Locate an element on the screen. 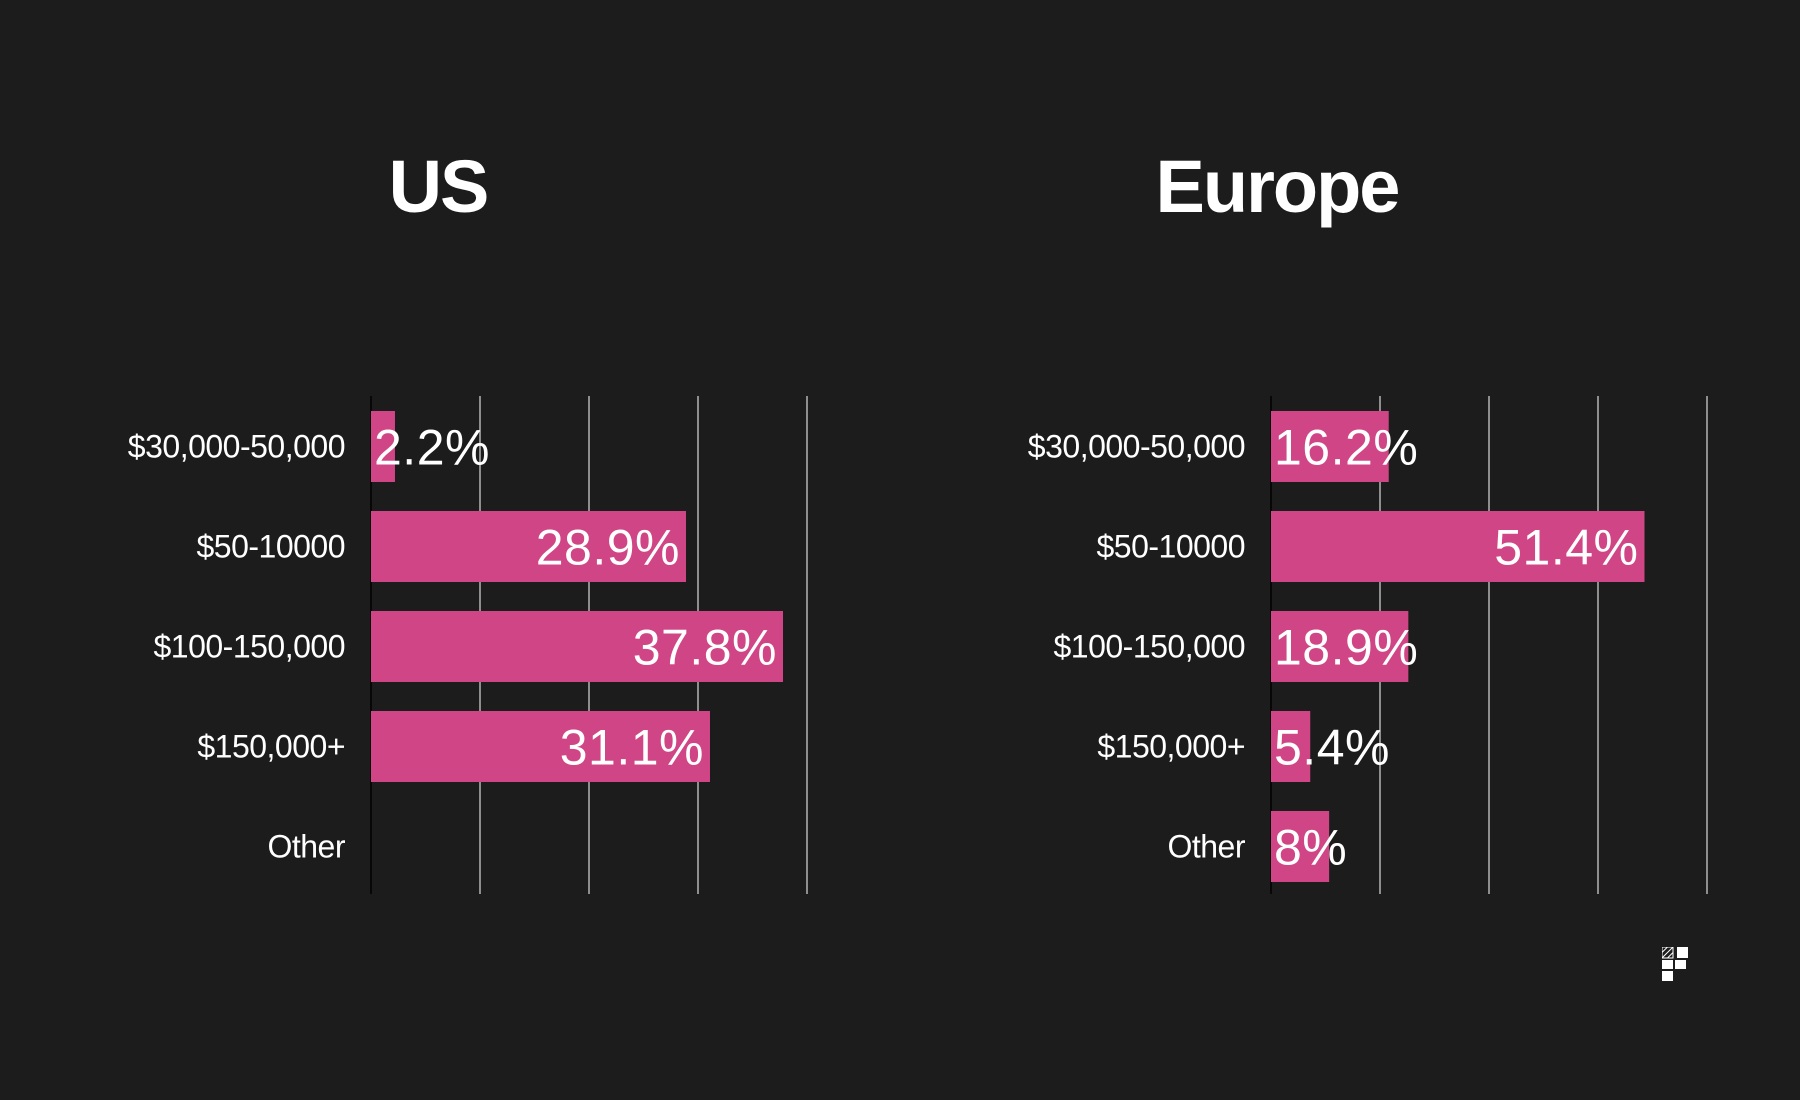 Image resolution: width=1800 pixels, height=1100 pixels. us-chart-title: US is located at coordinates (439, 186).